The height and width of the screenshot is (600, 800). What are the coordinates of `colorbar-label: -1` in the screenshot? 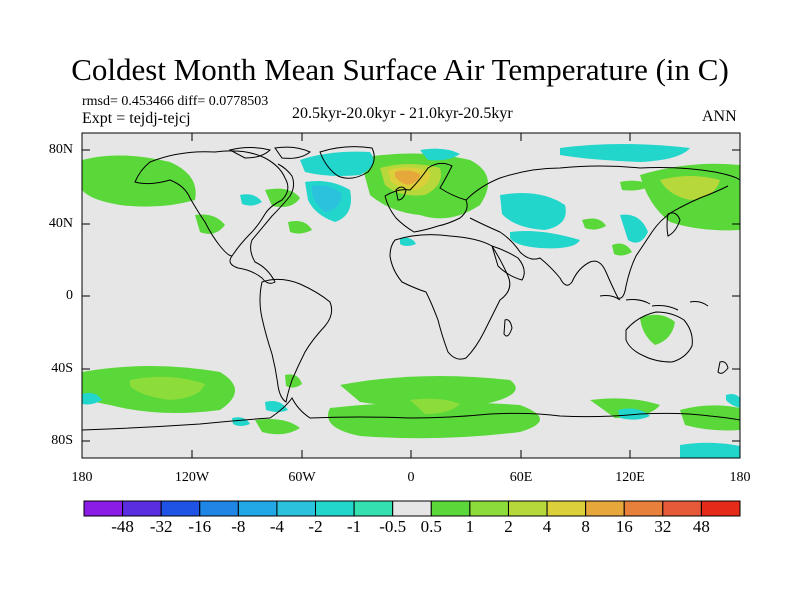 It's located at (354, 526).